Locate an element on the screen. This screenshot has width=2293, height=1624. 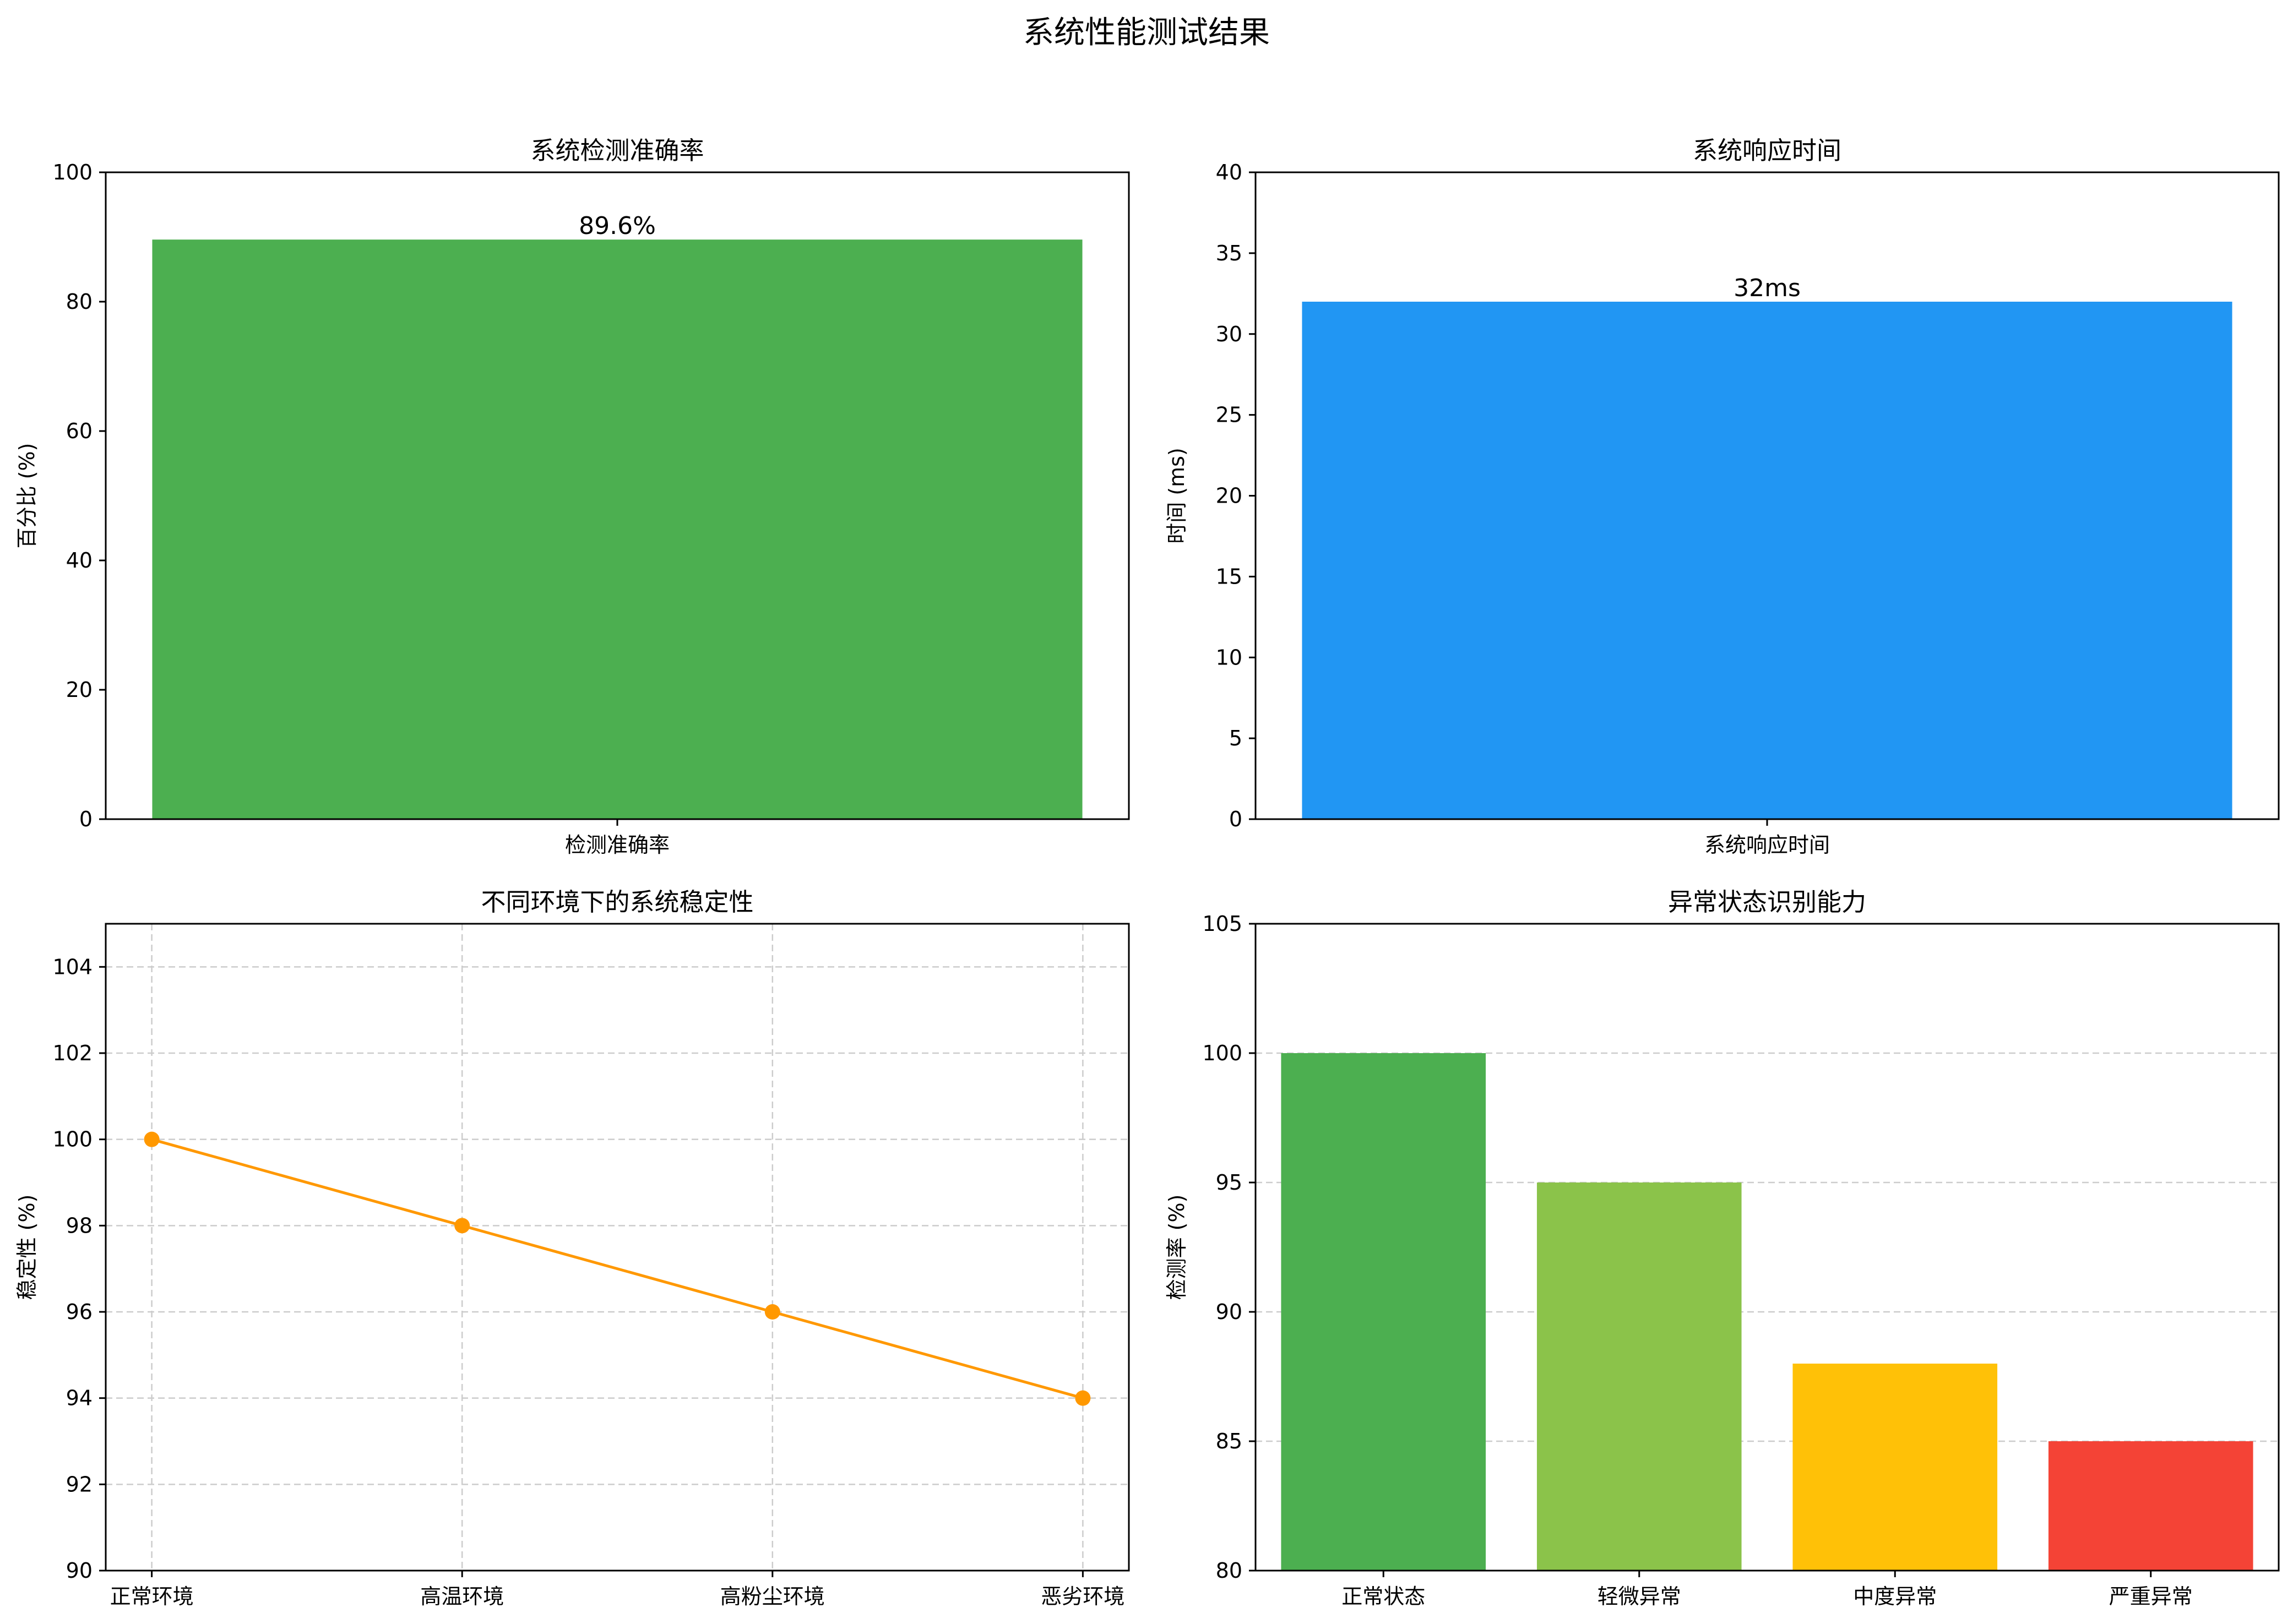
y-axis-label: 百分比 (%) is located at coordinates (27, 496).